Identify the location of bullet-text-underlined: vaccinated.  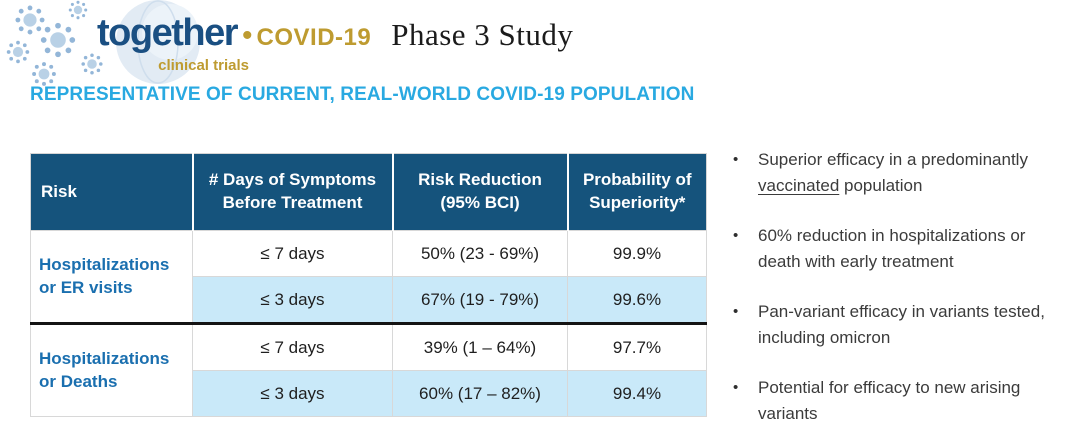
(799, 185).